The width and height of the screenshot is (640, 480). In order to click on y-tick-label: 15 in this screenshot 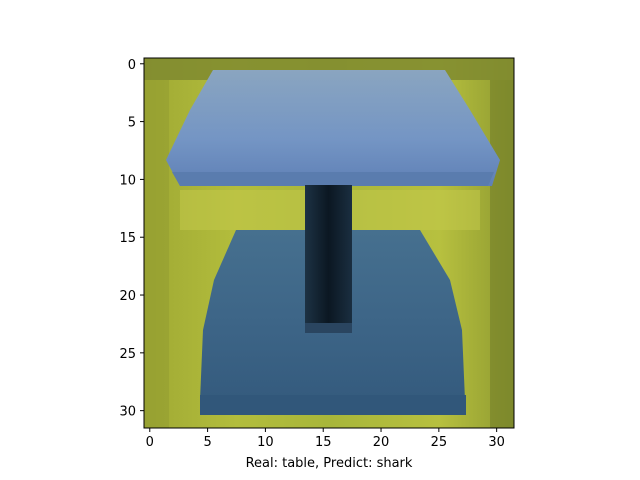, I will do `click(127, 238)`.